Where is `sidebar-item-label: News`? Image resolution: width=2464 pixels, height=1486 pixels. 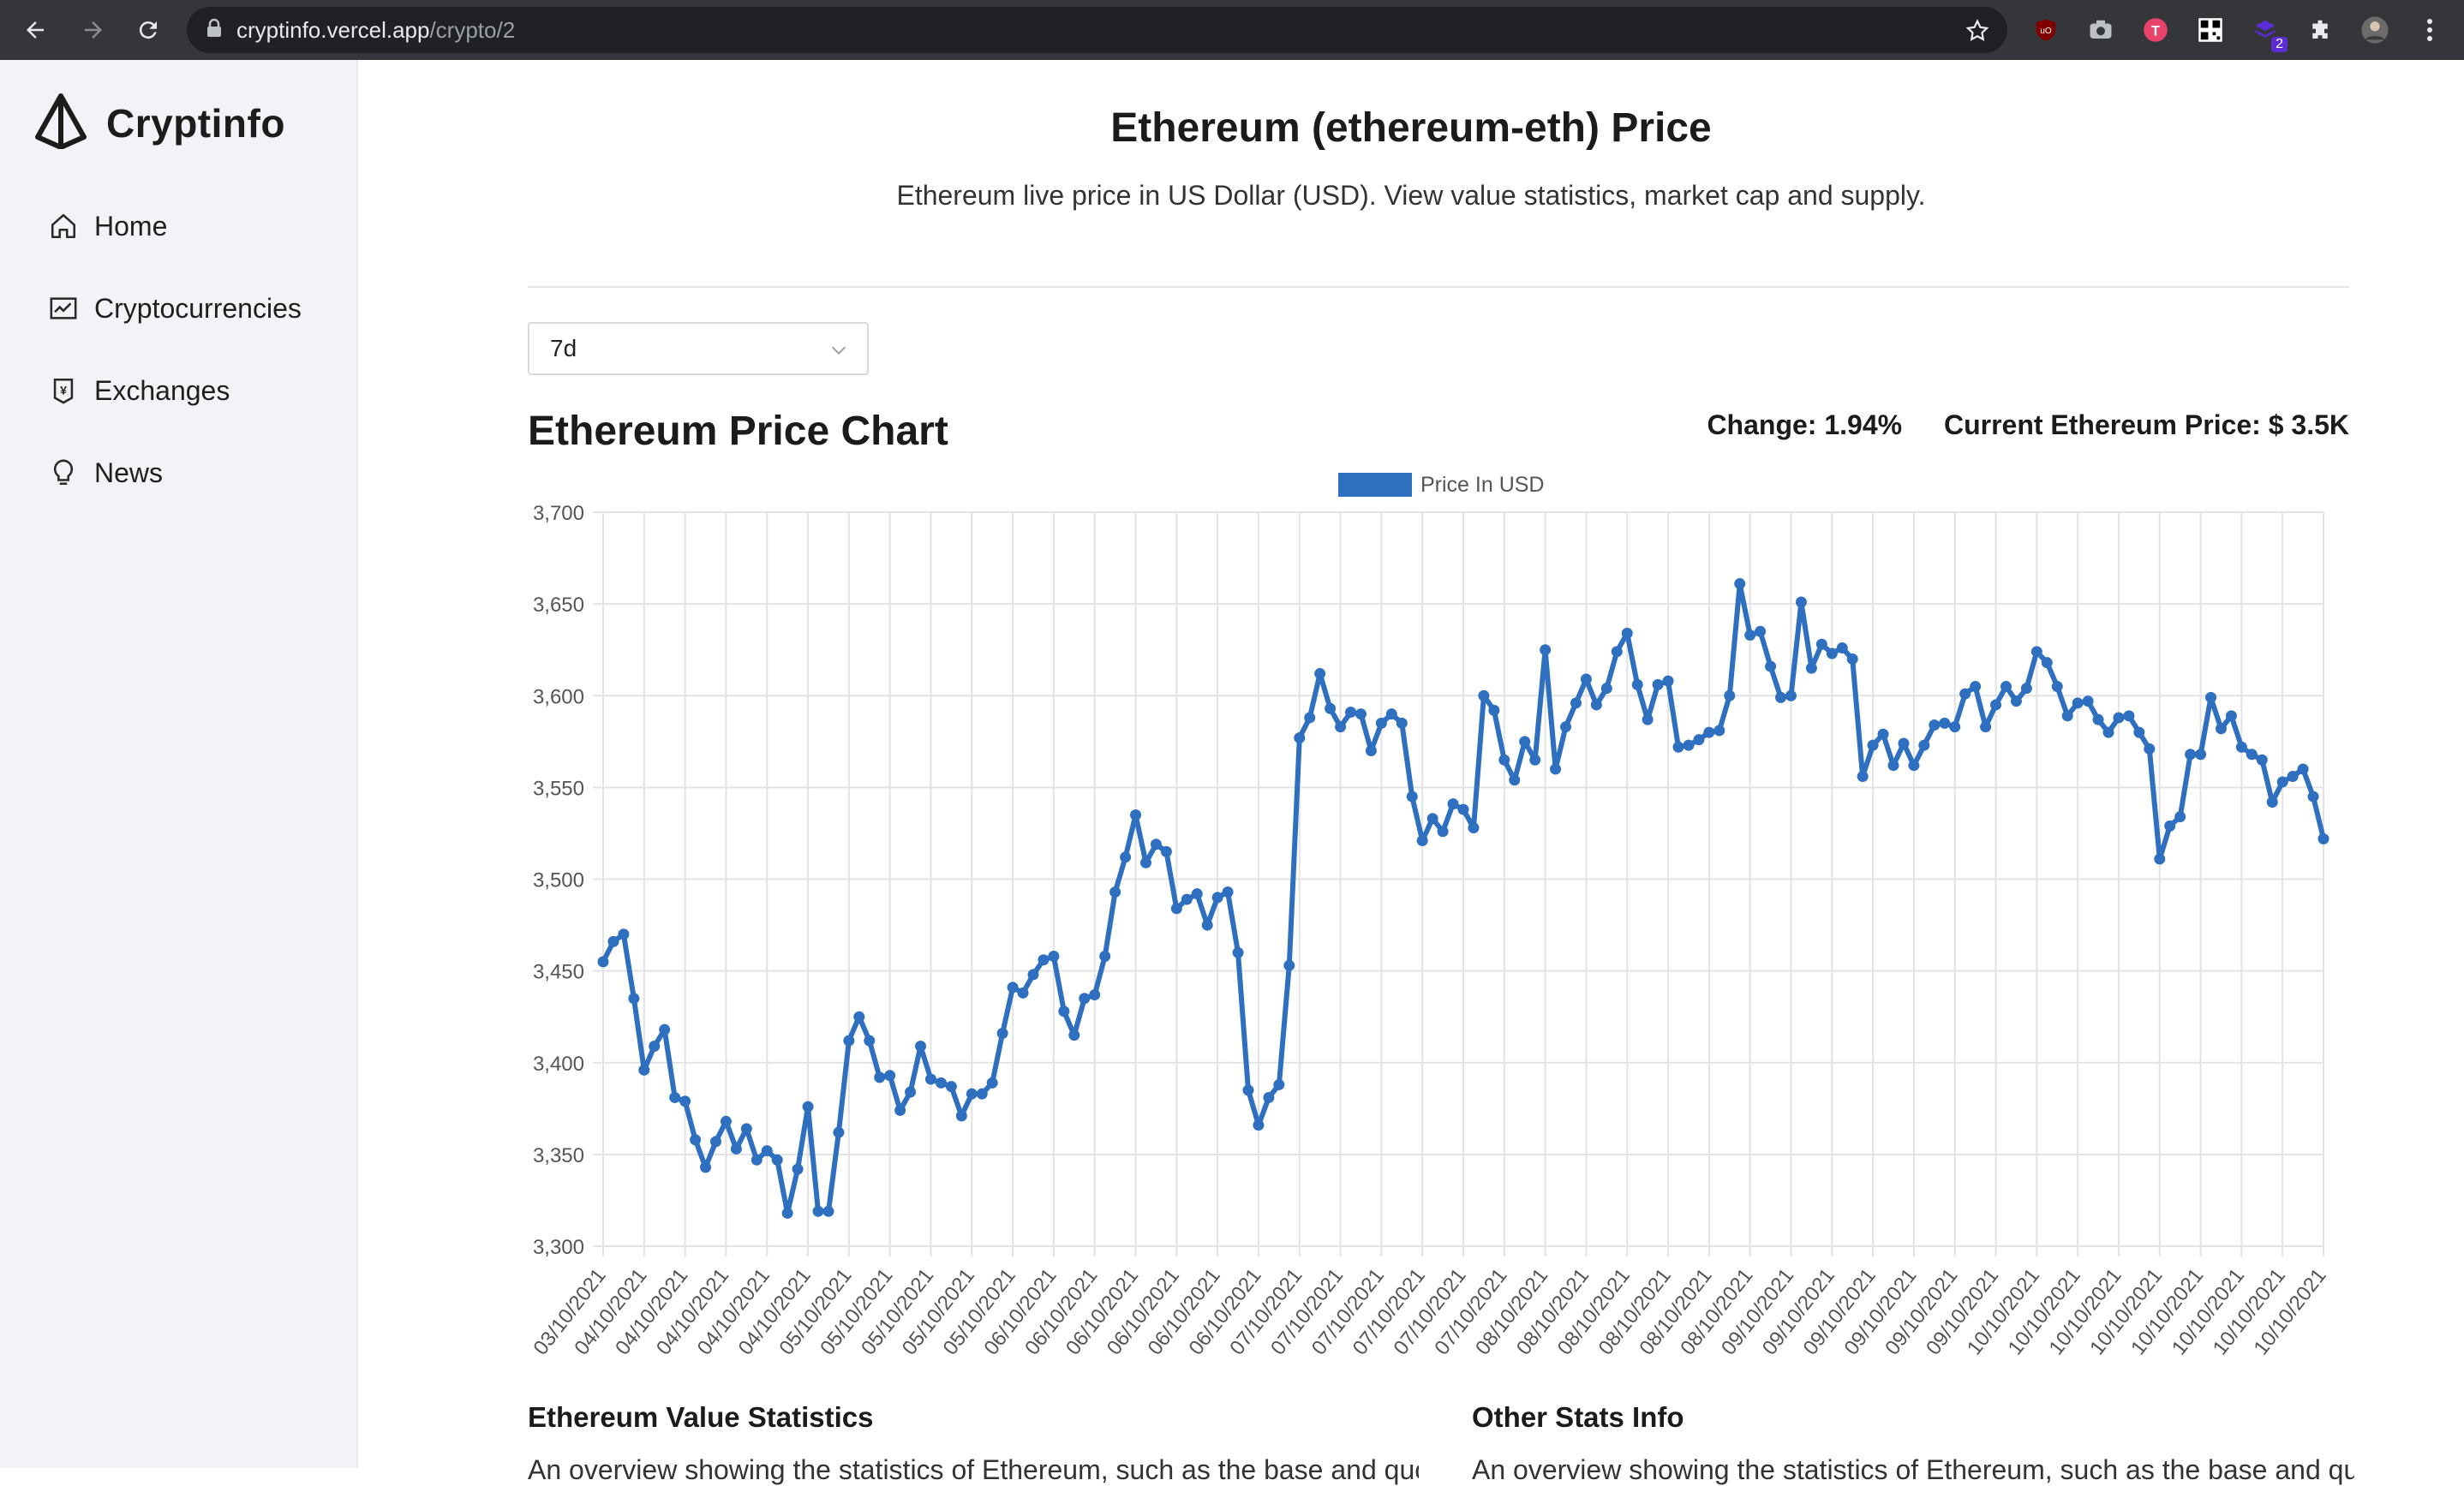
sidebar-item-label: News is located at coordinates (129, 473).